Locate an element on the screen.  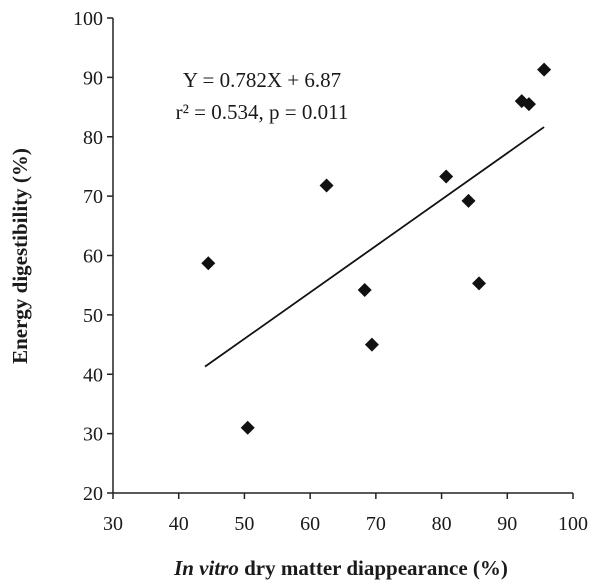
y-tick-label: 80 is located at coordinates (93, 138).